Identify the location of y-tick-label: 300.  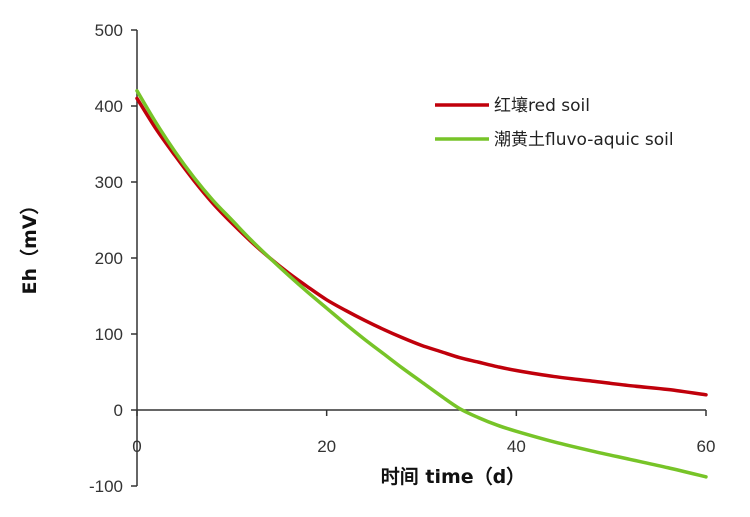
(109, 182).